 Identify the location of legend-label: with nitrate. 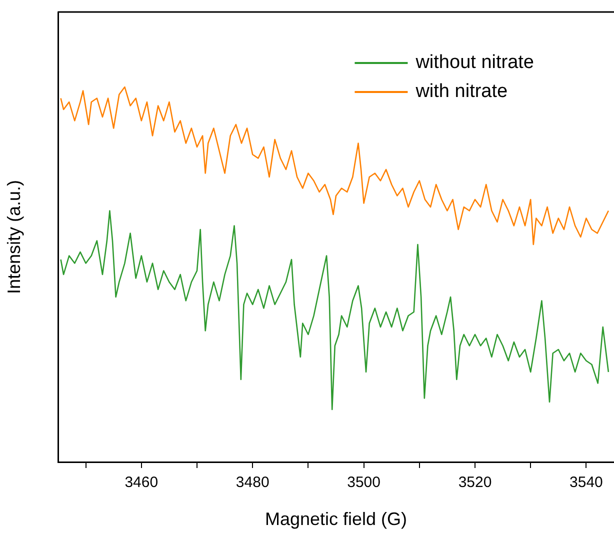
(461, 91).